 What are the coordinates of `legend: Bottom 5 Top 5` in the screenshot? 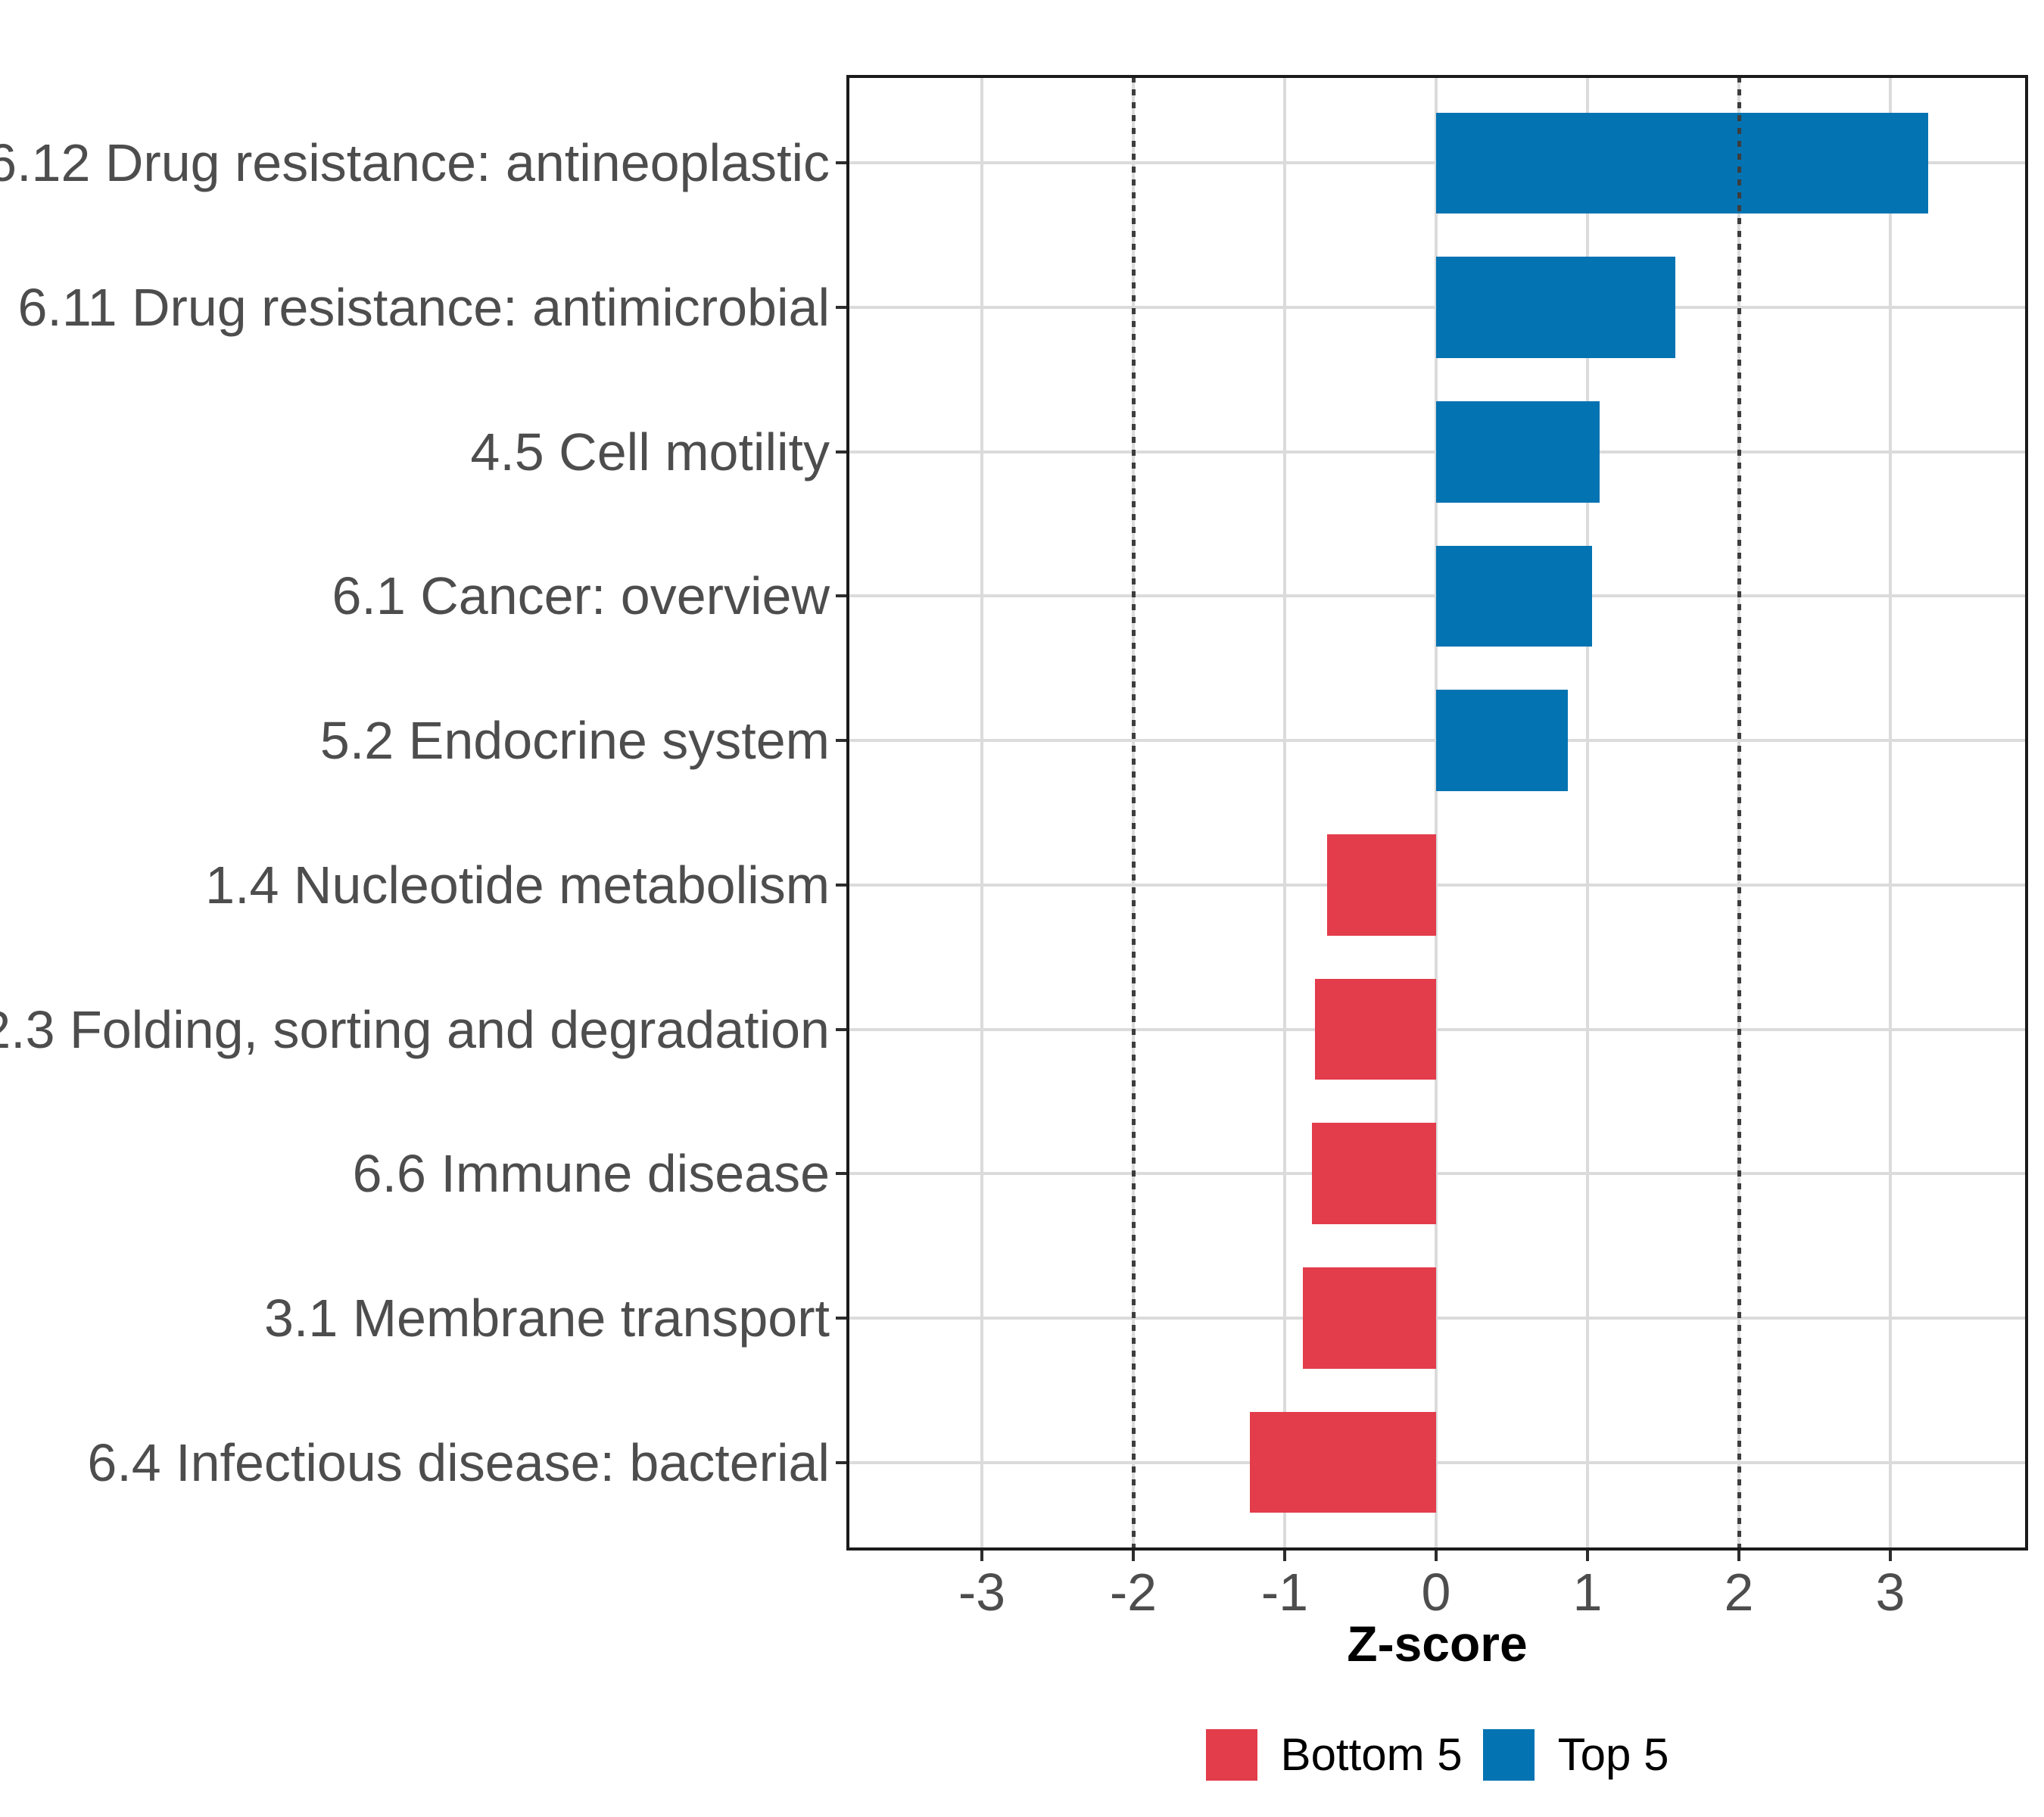 It's located at (1437, 1755).